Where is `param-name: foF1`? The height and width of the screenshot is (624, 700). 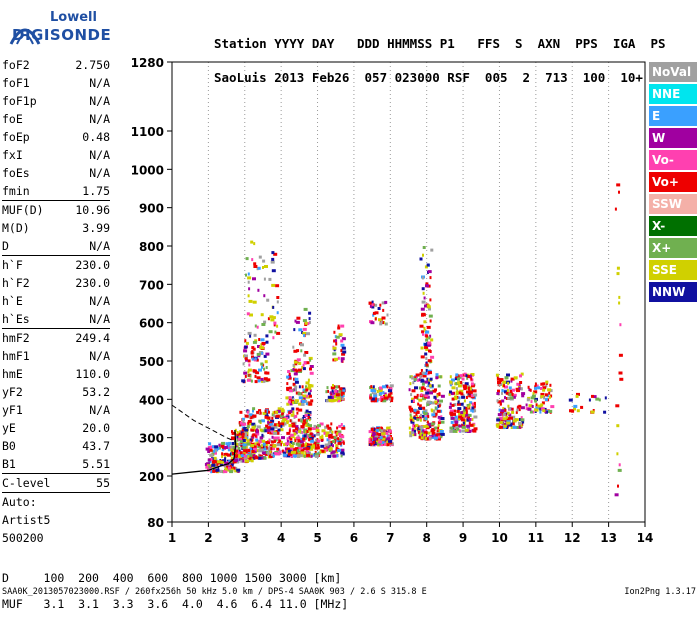
param-name: foF1 is located at coordinates (16, 83).